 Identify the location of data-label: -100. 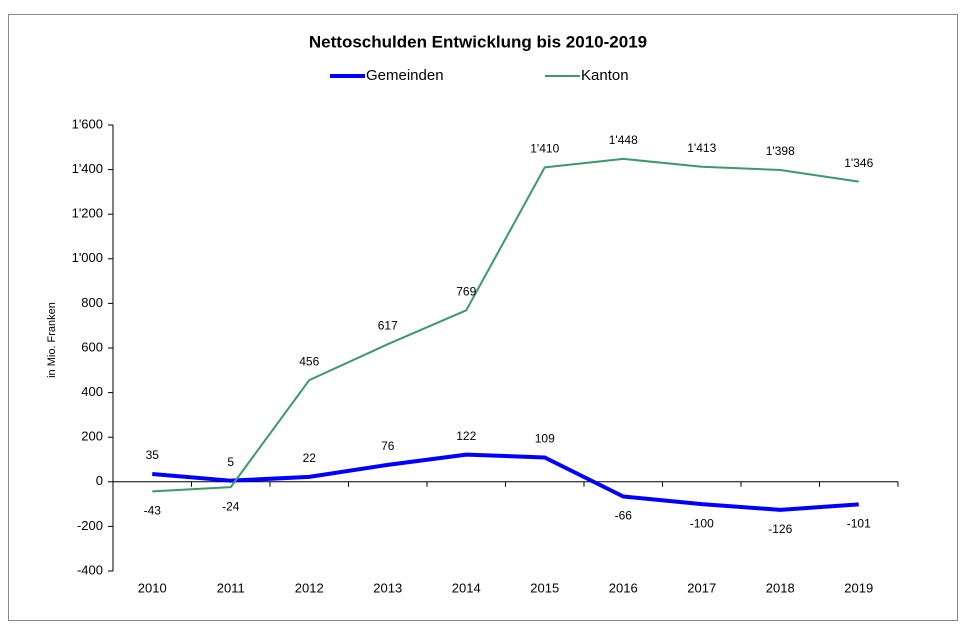
(702, 523).